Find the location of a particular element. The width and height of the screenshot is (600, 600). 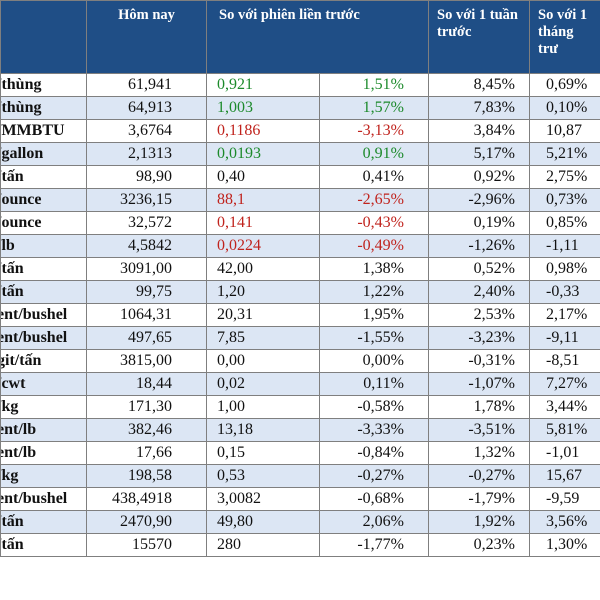

table-row: /MMBTU 3,6764 0,1186 -3,13% 3,84% 10,87 is located at coordinates (300, 131).